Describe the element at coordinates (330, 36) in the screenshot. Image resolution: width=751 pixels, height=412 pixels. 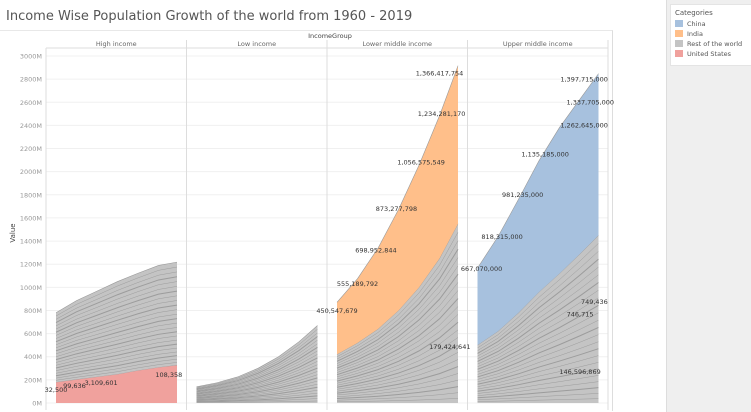
I see `column-header: IncomeGroup` at that location.